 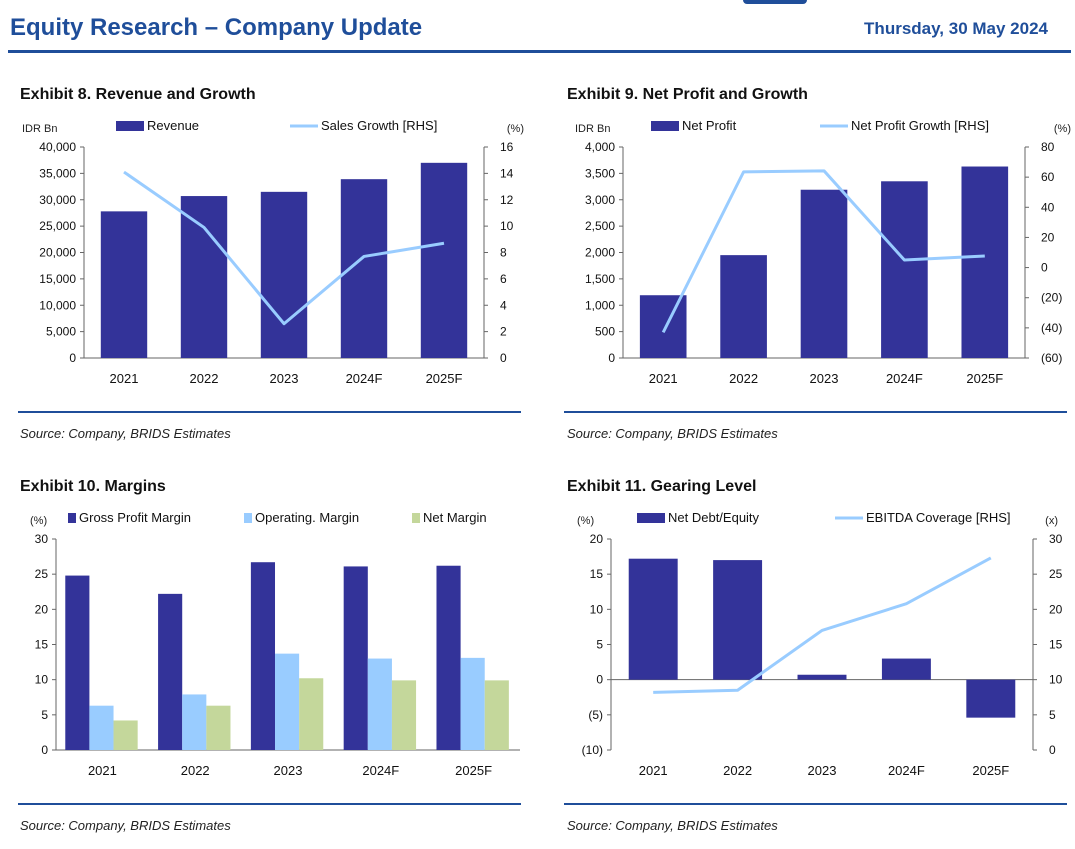 I want to click on line-sales-growth-rhs, so click(x=284, y=248).